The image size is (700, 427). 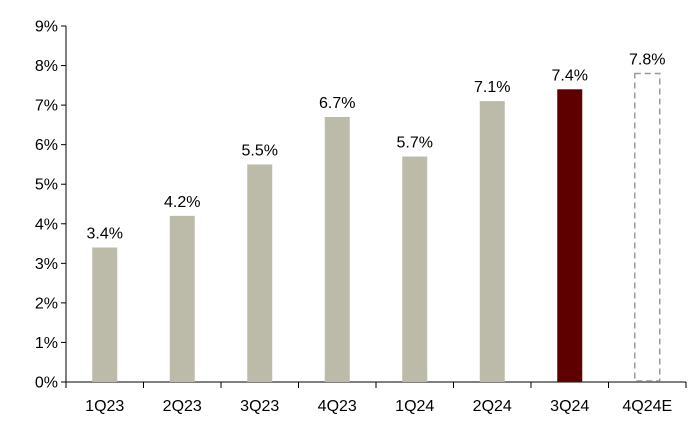 What do you see at coordinates (46, 224) in the screenshot?
I see `y-tick-label: 4%` at bounding box center [46, 224].